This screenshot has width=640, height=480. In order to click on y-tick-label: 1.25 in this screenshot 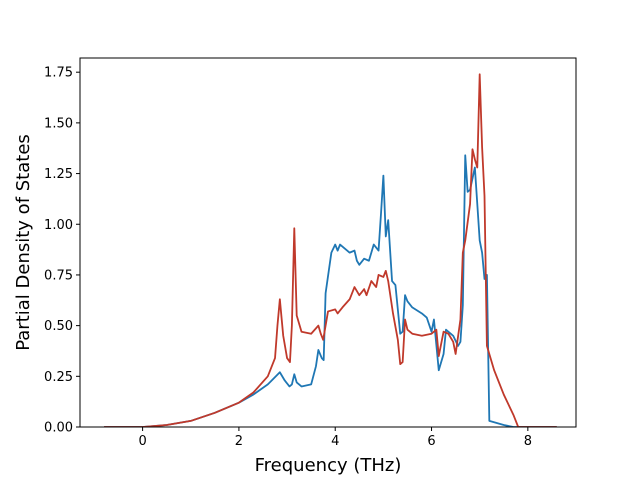, I will do `click(58, 174)`.